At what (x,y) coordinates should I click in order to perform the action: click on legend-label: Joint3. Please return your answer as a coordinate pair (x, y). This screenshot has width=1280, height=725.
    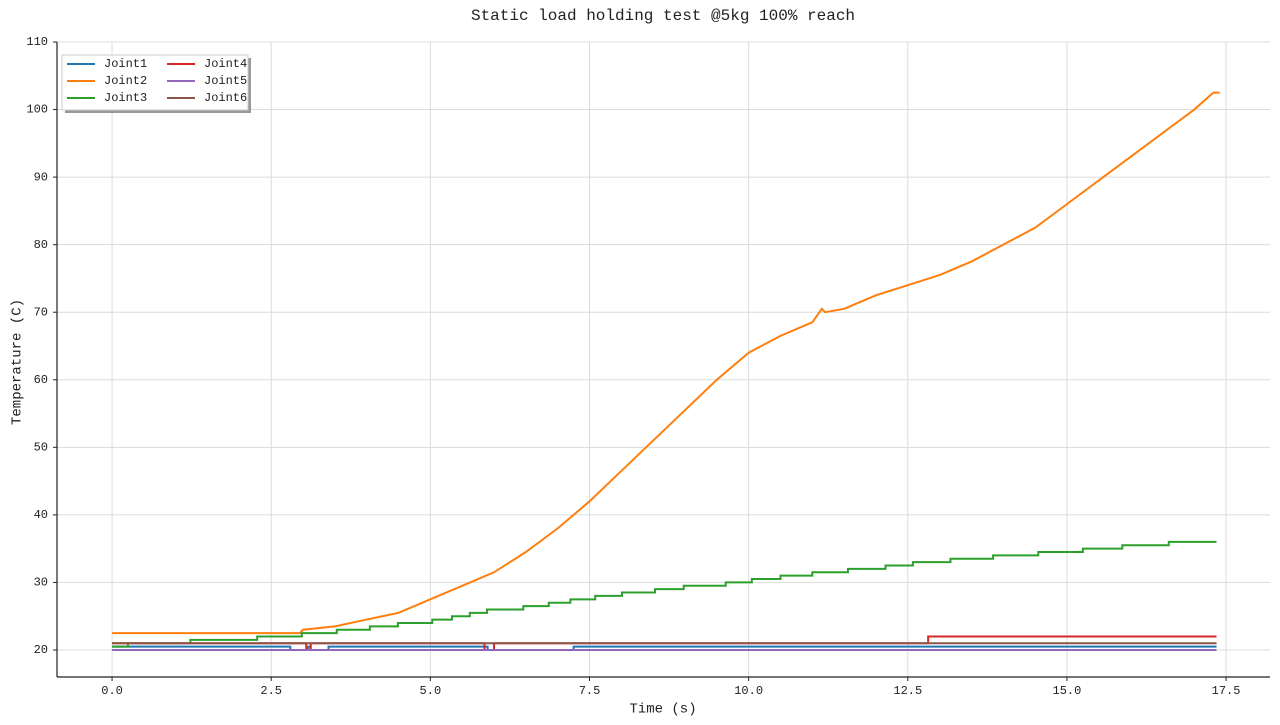
    Looking at the image, I should click on (125, 98).